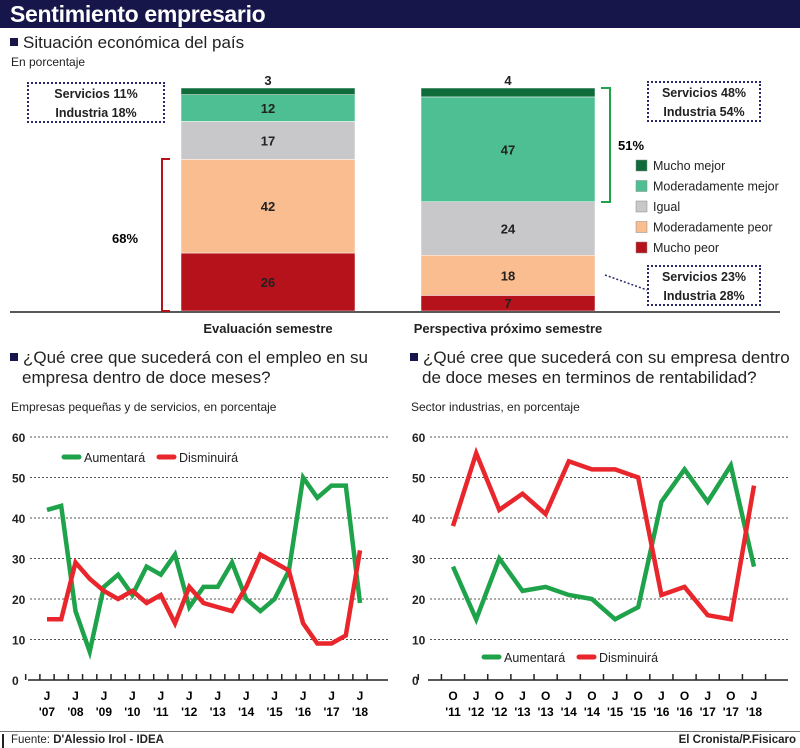 This screenshot has height=748, width=800. I want to click on legend-label: Moderadamente peor, so click(713, 228).